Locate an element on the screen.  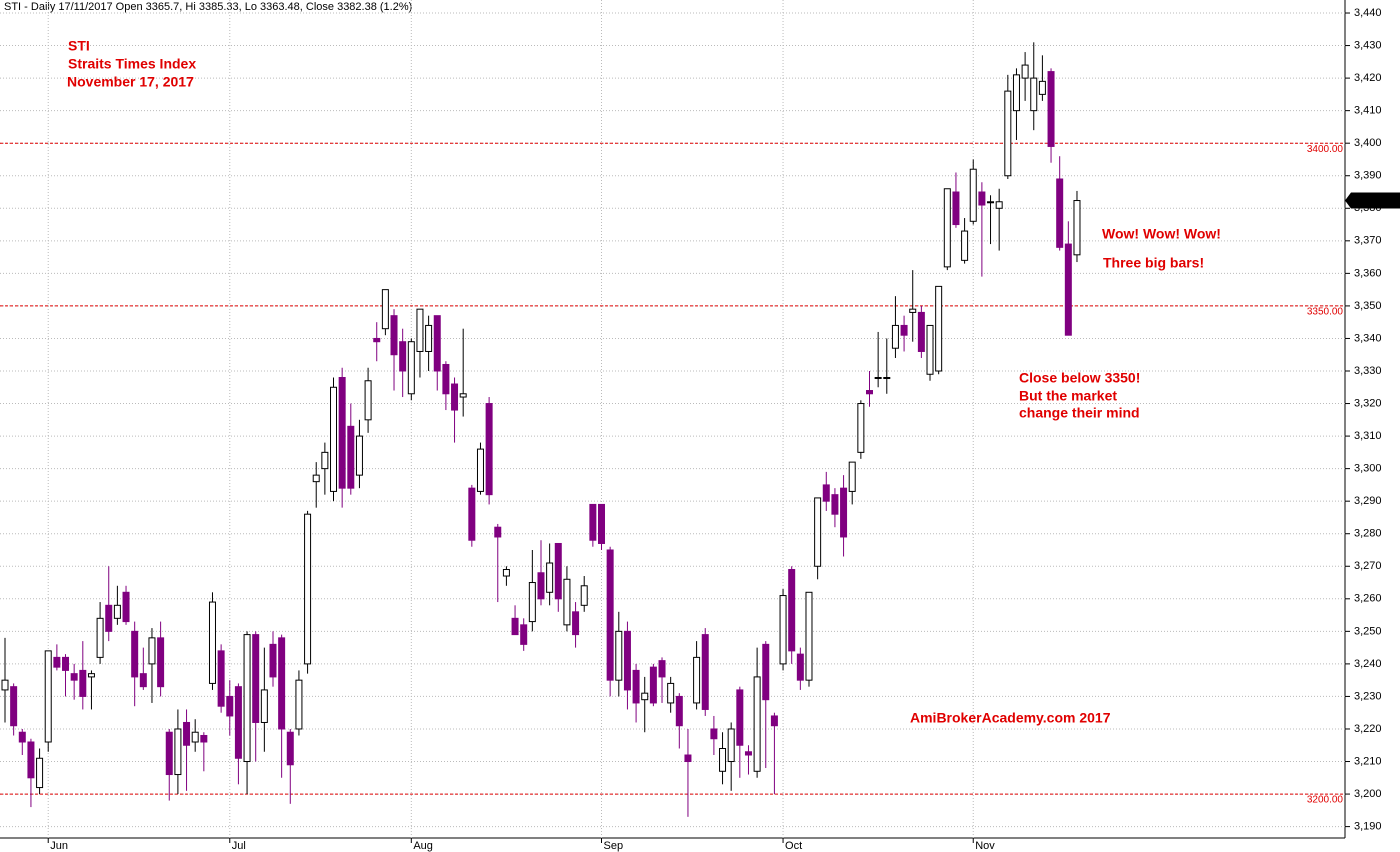
annotation: Three big bars! is located at coordinates (1153, 263).